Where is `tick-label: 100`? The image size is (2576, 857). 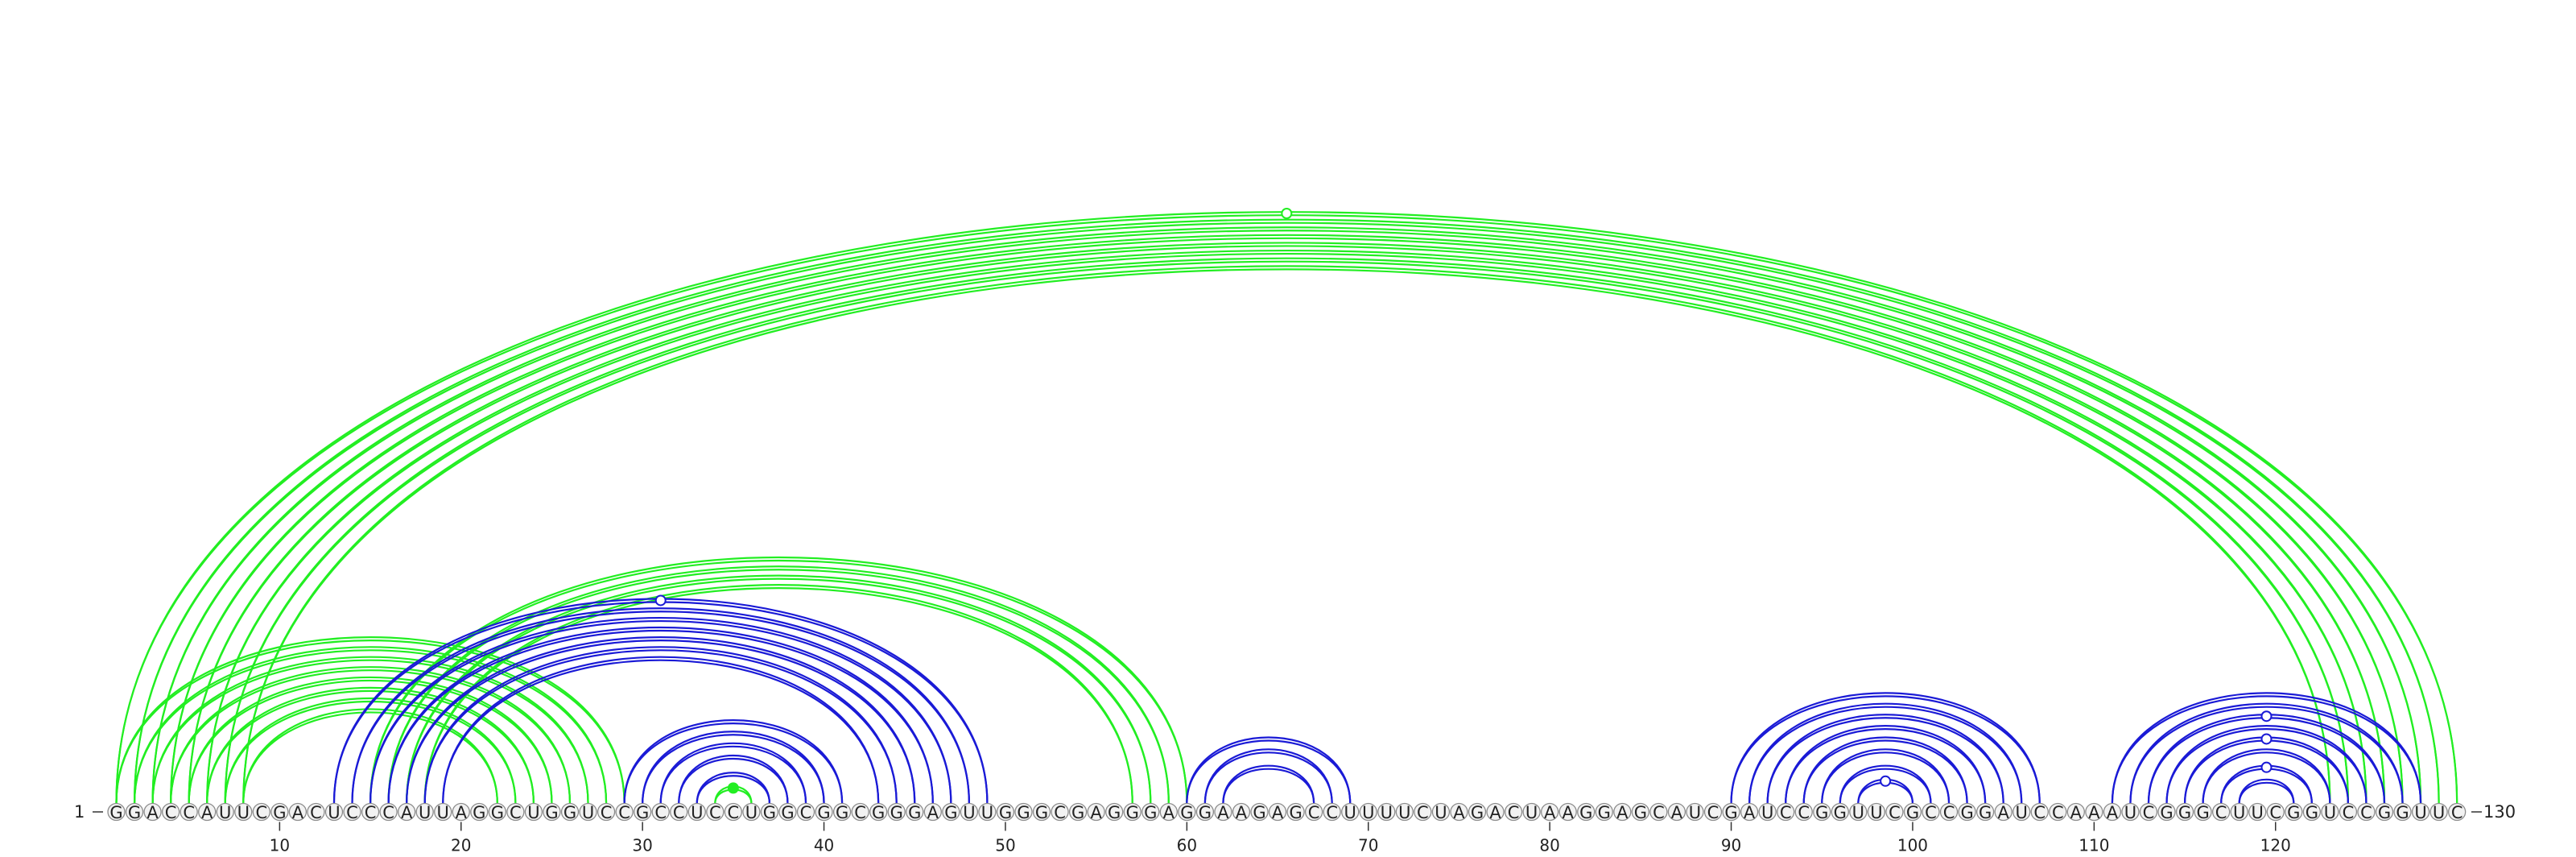 tick-label: 100 is located at coordinates (1912, 845).